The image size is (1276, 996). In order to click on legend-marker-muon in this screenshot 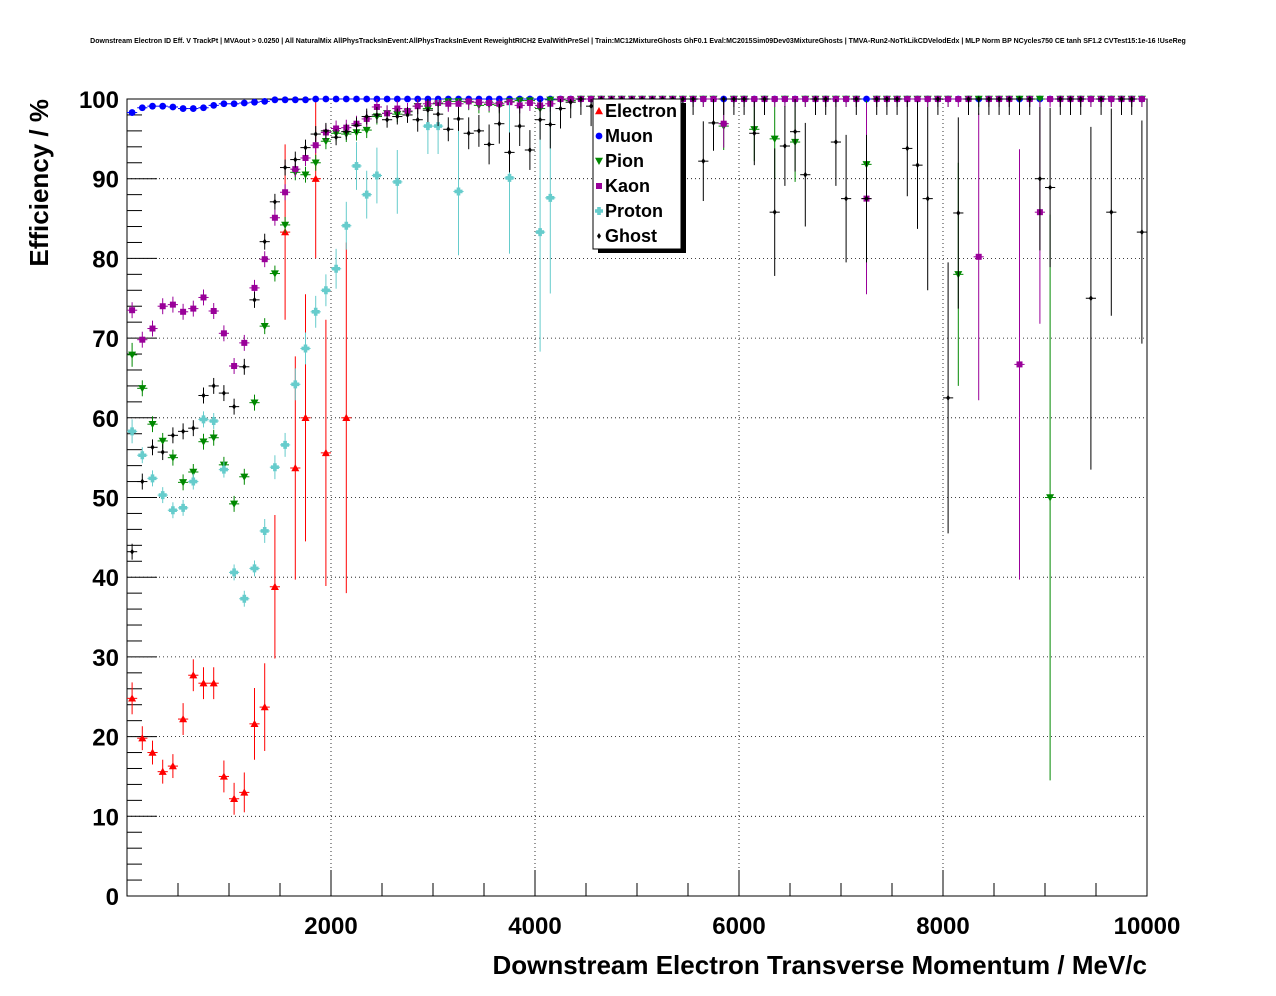, I will do `click(599, 136)`.